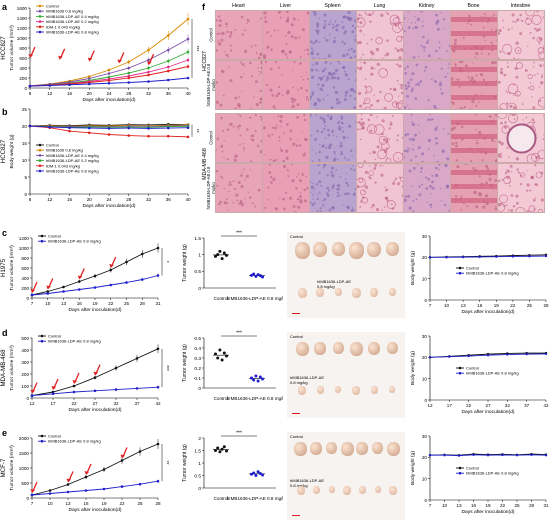 The height and width of the screenshot is (529, 552). Describe the element at coordinates (425, 457) in the screenshot. I see `y-tick-label: 20` at that location.